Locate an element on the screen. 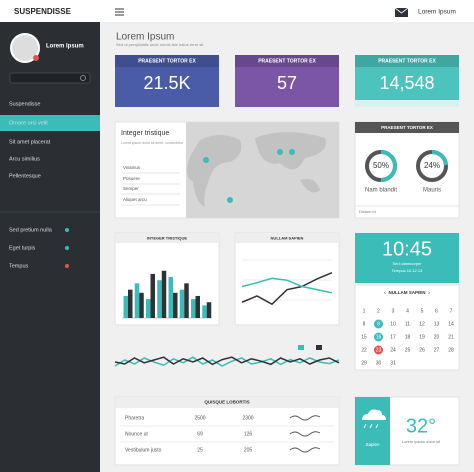 The height and width of the screenshot is (472, 474). menu-icon is located at coordinates (119, 12).